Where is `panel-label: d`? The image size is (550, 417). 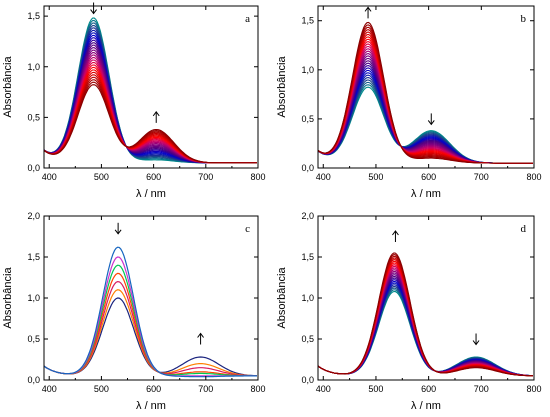
panel-label: d is located at coordinates (524, 229).